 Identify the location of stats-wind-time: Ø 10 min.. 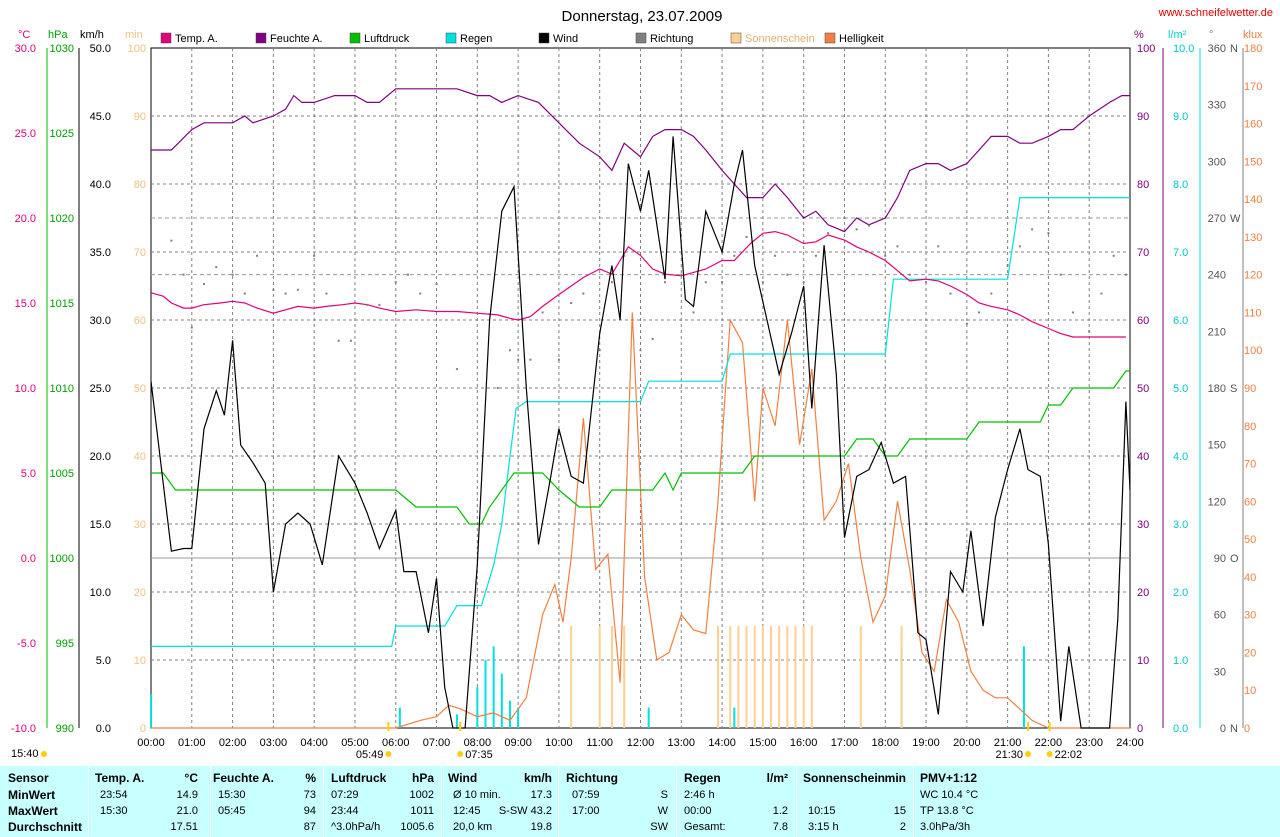
(477, 795).